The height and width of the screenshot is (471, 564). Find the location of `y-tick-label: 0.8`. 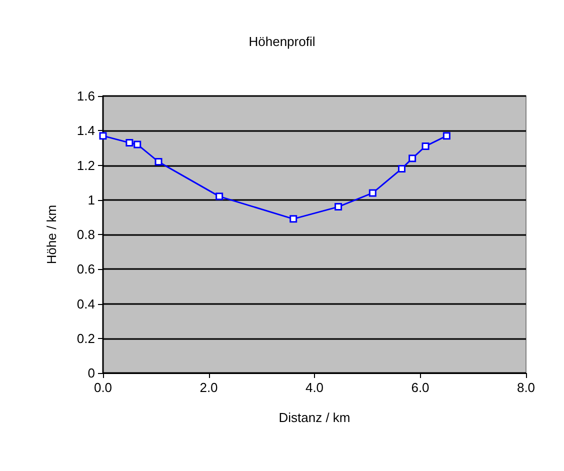

y-tick-label: 0.8 is located at coordinates (85, 234).